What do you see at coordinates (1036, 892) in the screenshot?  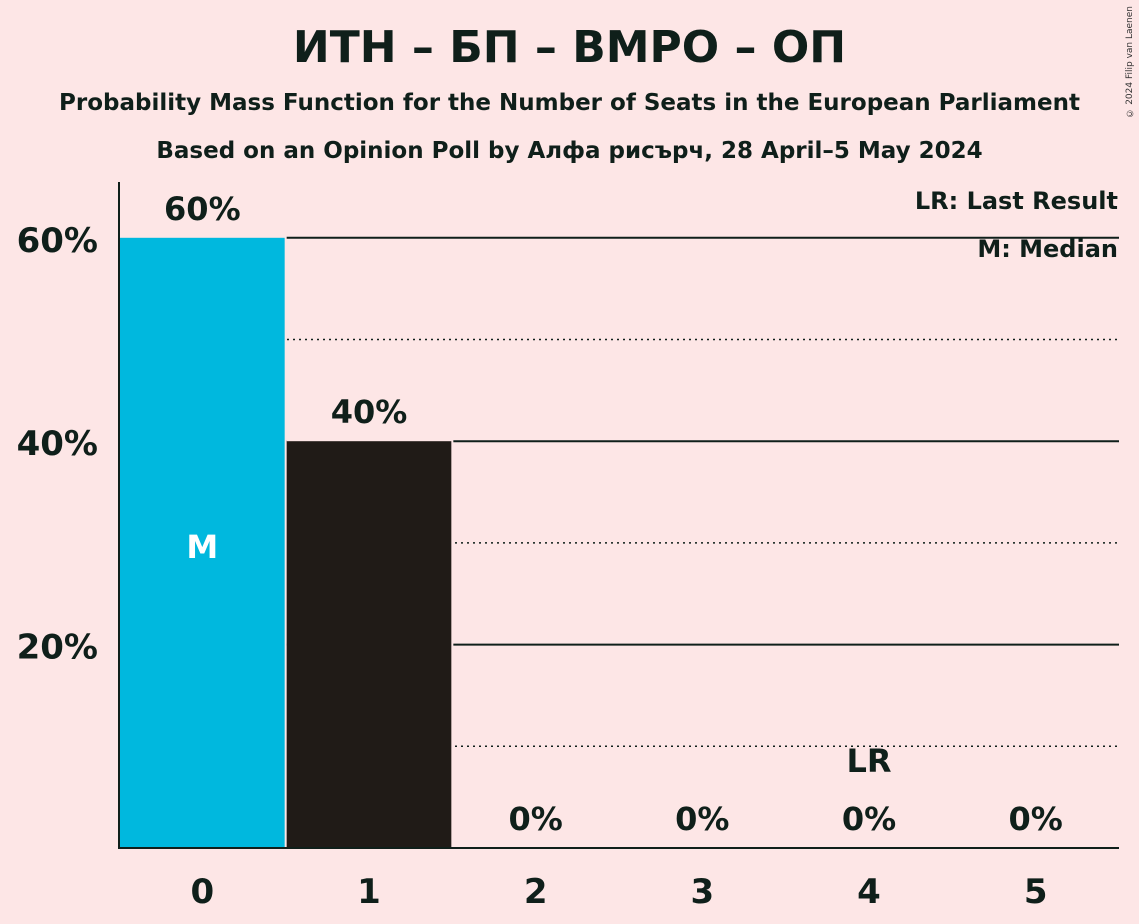 I see `x-tick-label: 5` at bounding box center [1036, 892].